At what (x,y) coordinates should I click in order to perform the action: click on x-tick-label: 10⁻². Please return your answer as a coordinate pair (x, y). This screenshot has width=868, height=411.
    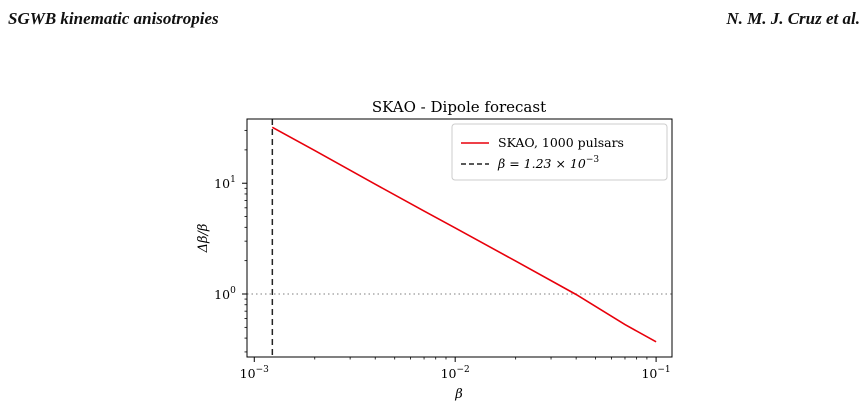
    Looking at the image, I should click on (455, 373).